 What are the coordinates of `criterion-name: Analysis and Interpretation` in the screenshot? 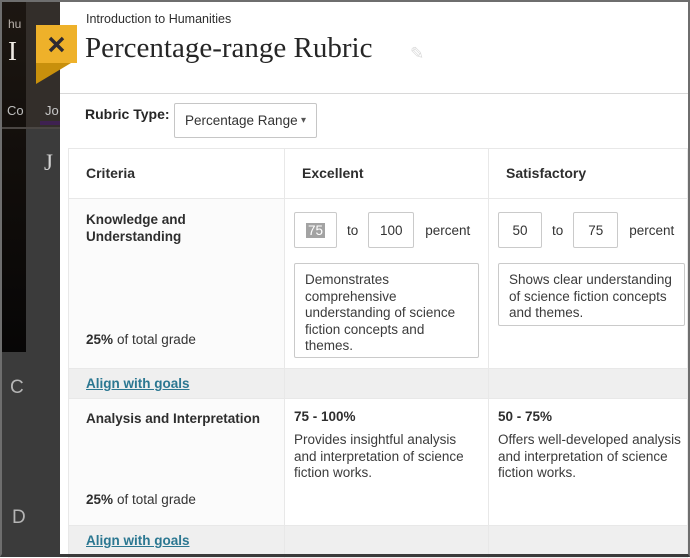 It's located at (173, 418).